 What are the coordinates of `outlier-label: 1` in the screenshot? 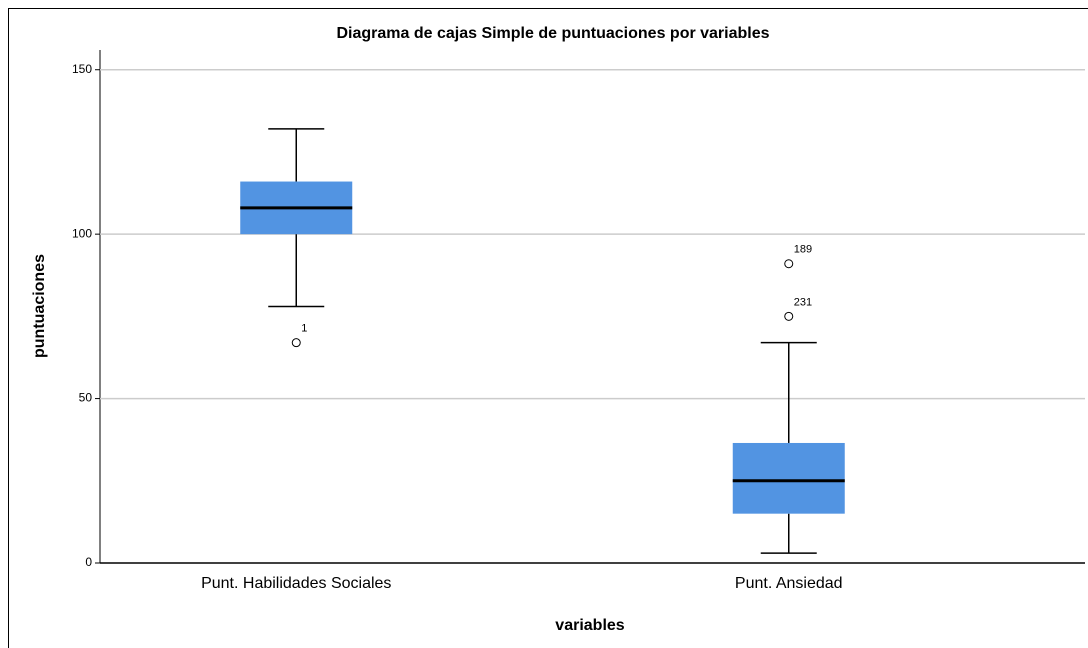 It's located at (304, 329).